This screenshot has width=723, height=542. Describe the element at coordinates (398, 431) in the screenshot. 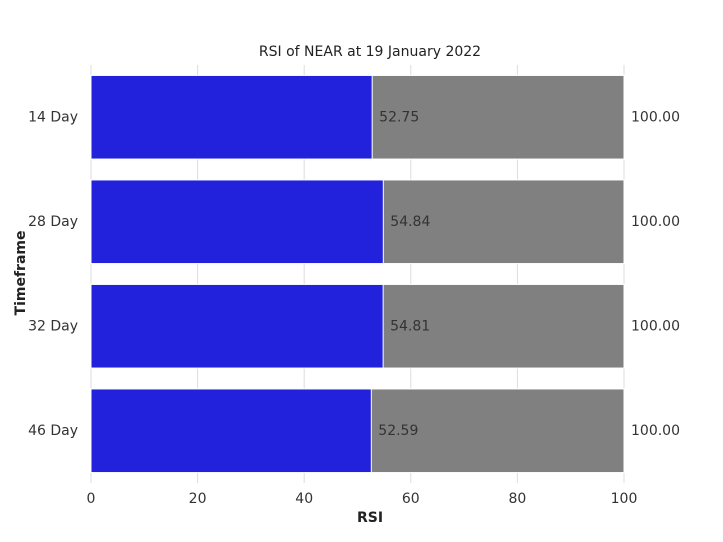

I see `data-label: 52.59` at that location.